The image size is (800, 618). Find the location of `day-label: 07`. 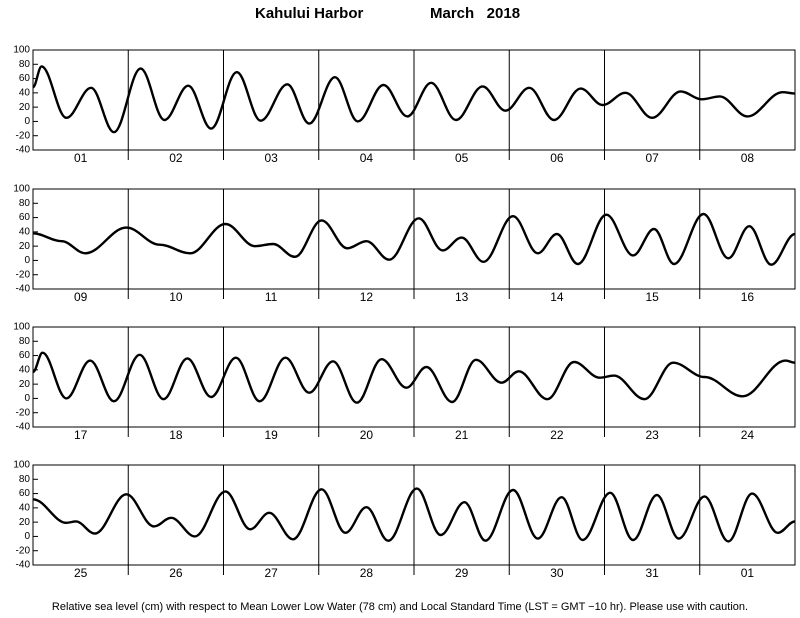

day-label: 07 is located at coordinates (652, 158).